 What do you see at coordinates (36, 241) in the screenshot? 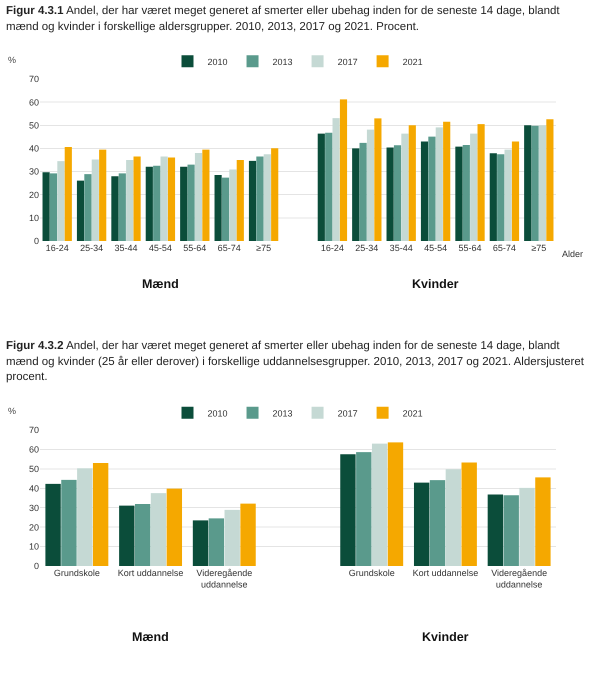
I see `y-tick-label: 0` at bounding box center [36, 241].